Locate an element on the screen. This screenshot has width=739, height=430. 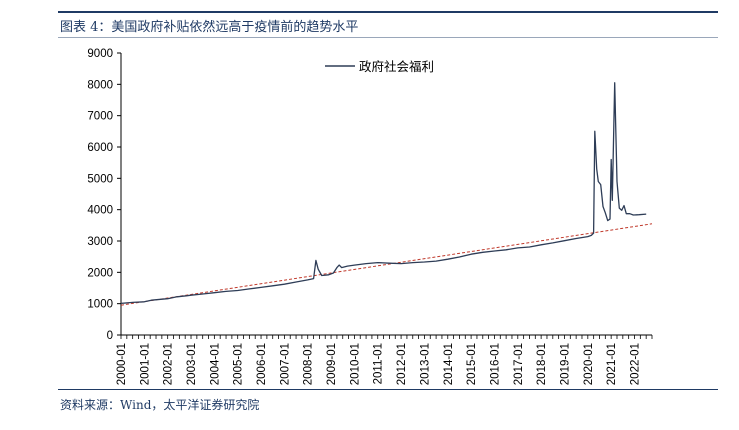
trend-layer is located at coordinates (386, 264).